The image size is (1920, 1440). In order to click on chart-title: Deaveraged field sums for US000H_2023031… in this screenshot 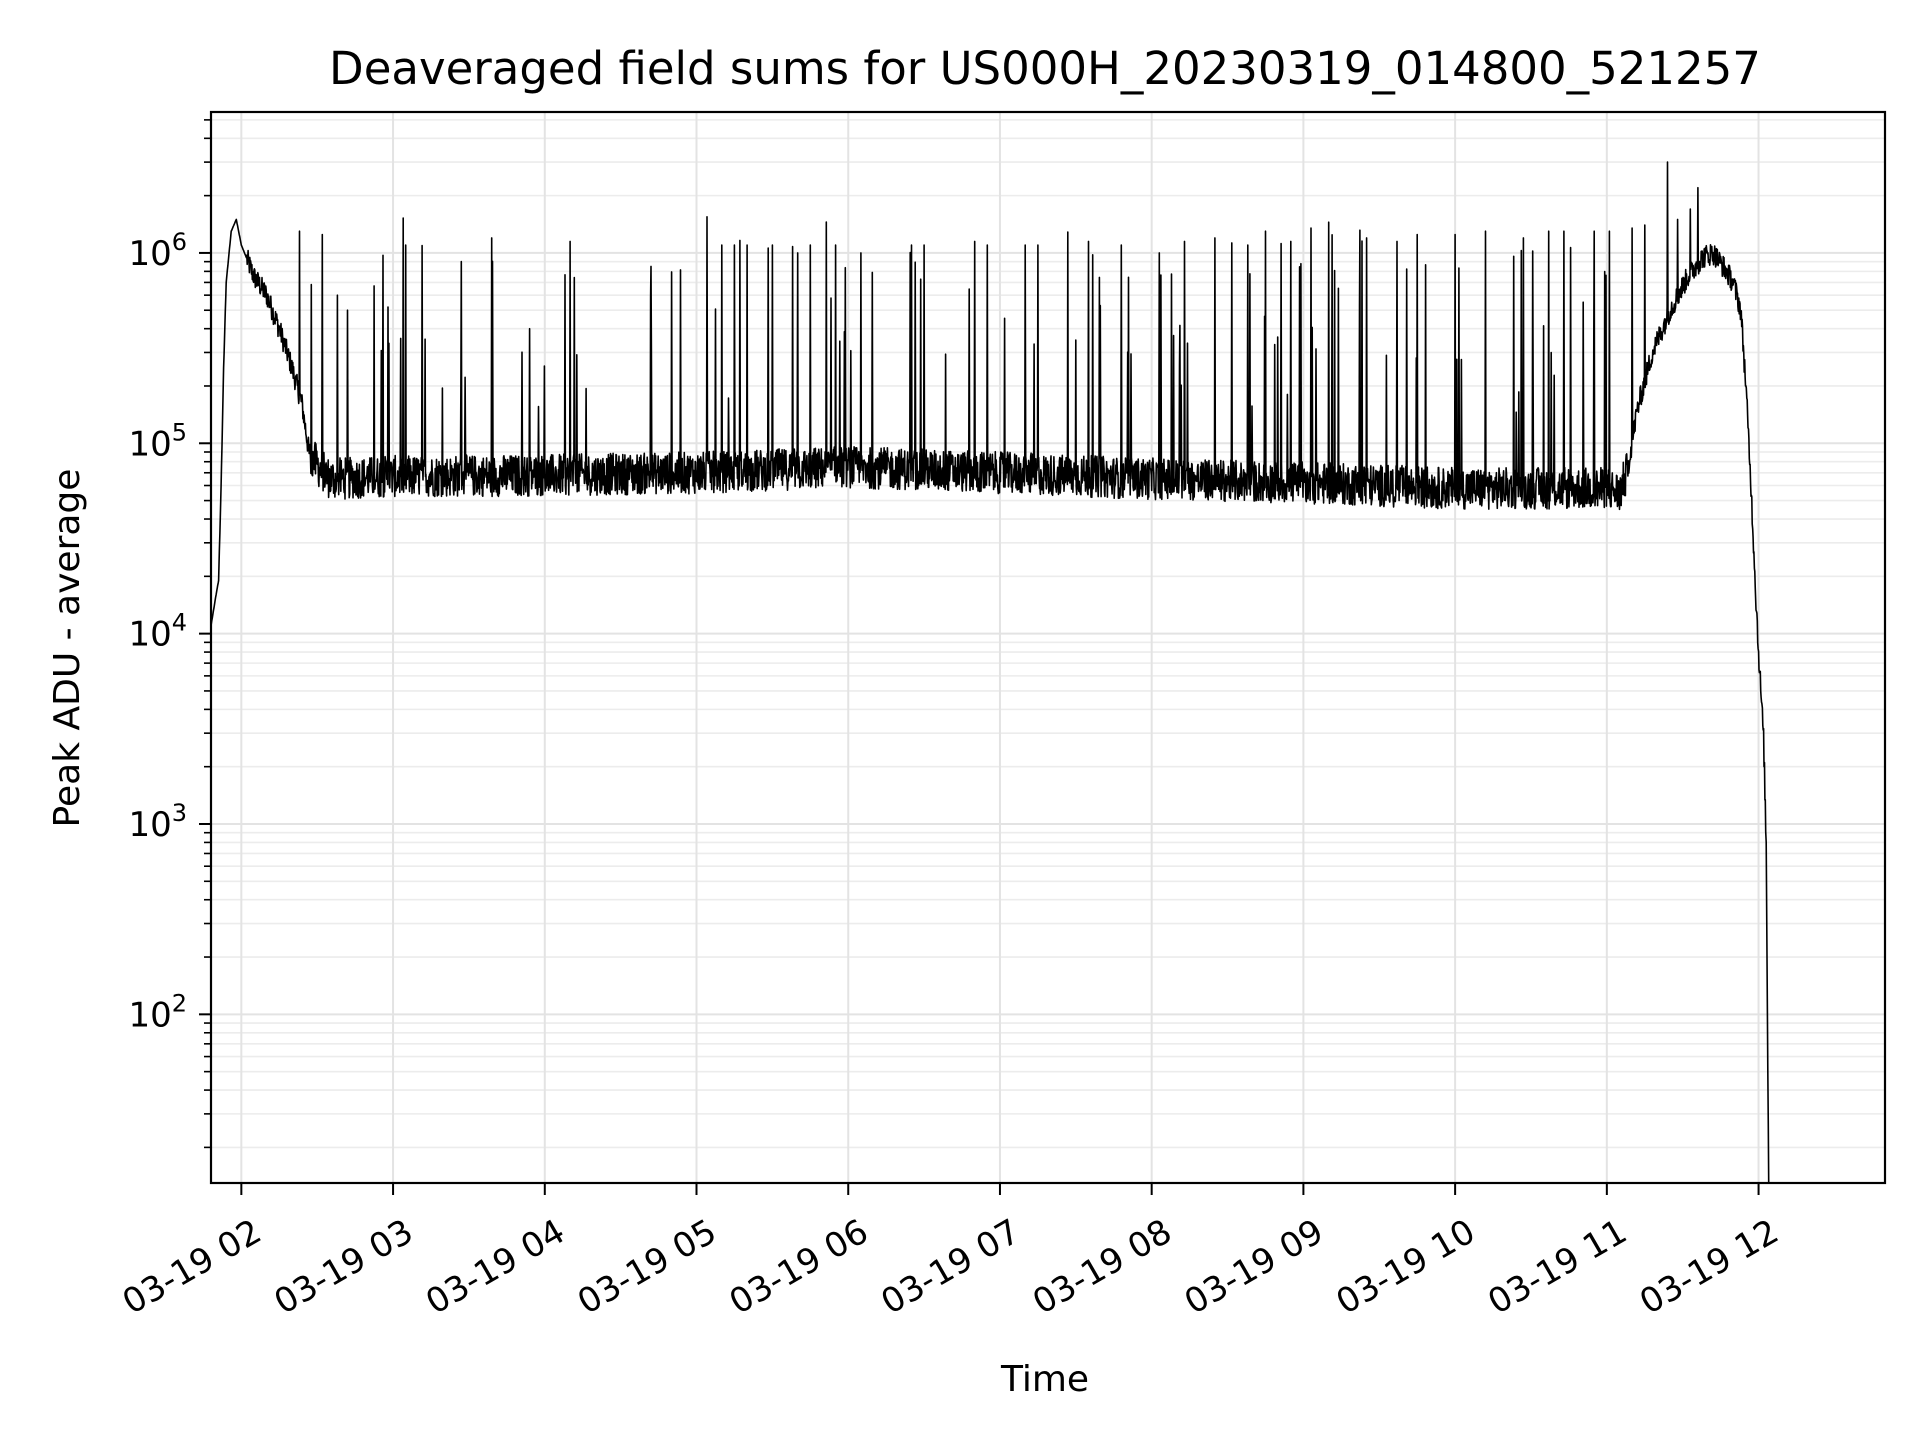, I will do `click(1045, 68)`.